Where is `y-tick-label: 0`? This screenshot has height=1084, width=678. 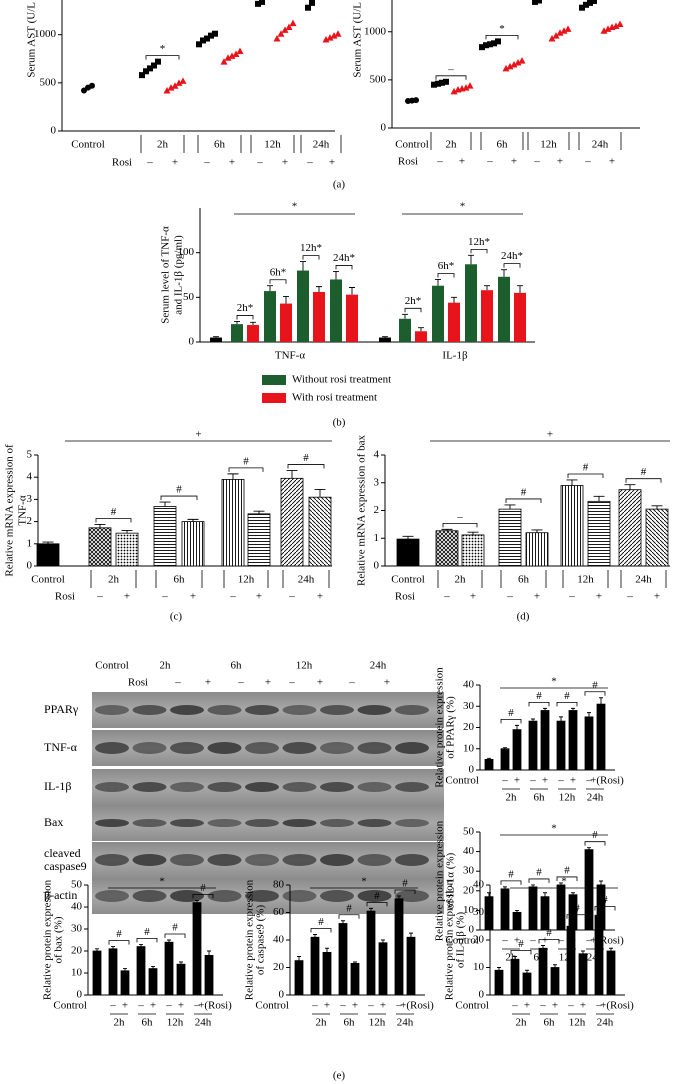 y-tick-label: 0 is located at coordinates (482, 995).